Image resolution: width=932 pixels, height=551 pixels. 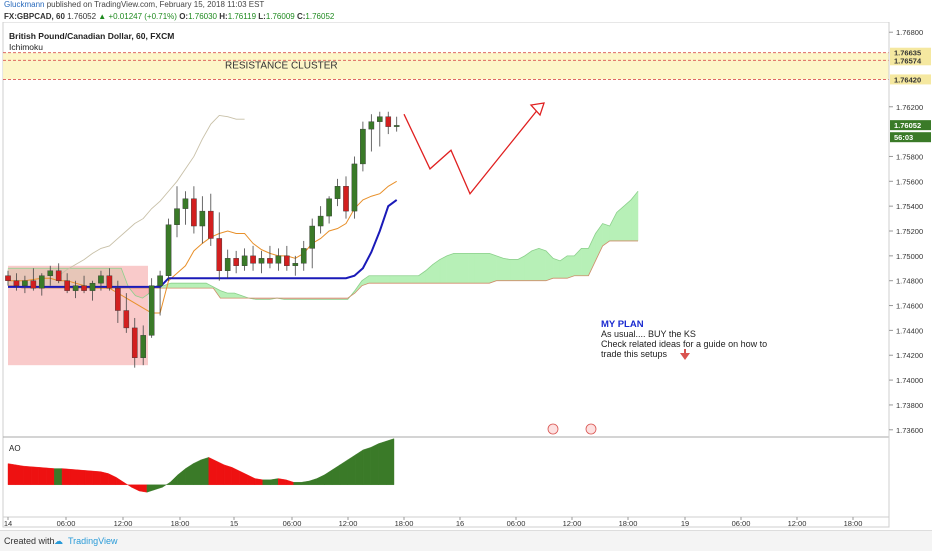 I want to click on footer-bar: Created with ☁ TradingView, so click(x=466, y=540).